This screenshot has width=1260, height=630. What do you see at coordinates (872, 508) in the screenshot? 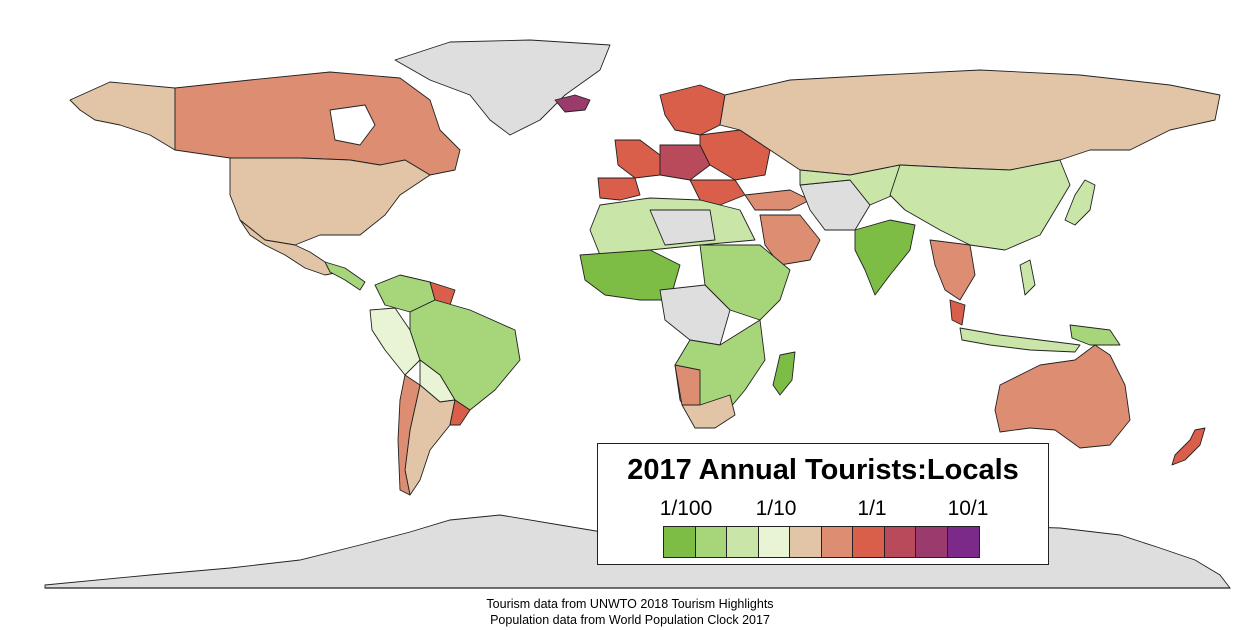
I see `legend-tick-1-1: 1/1` at bounding box center [872, 508].